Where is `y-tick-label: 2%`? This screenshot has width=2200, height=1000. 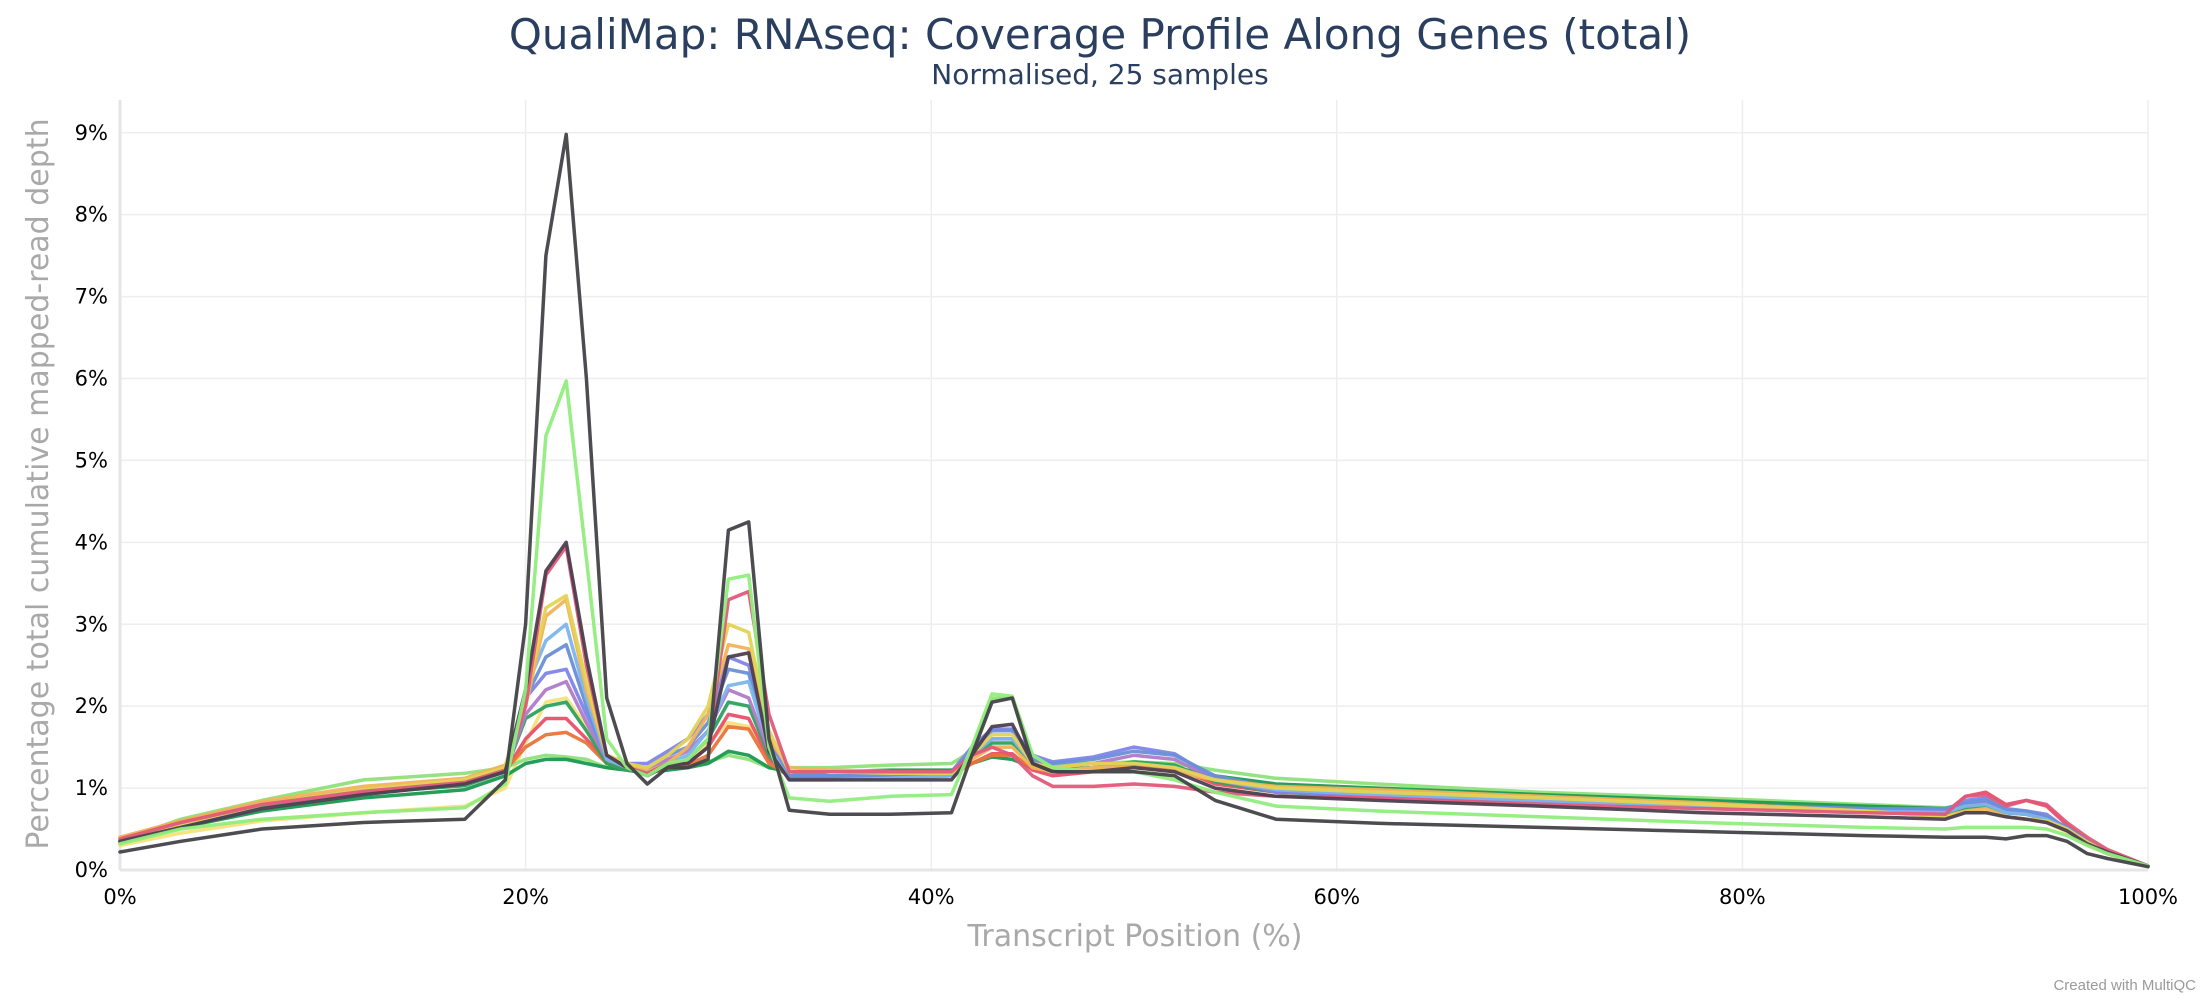 y-tick-label: 2% is located at coordinates (91, 706).